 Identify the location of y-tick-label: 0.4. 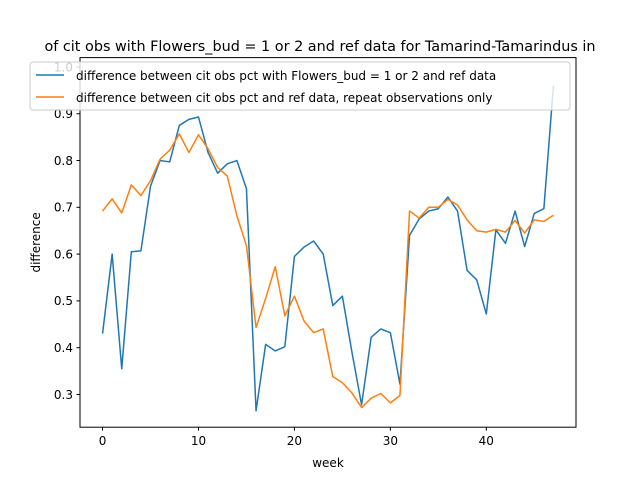
(63, 348).